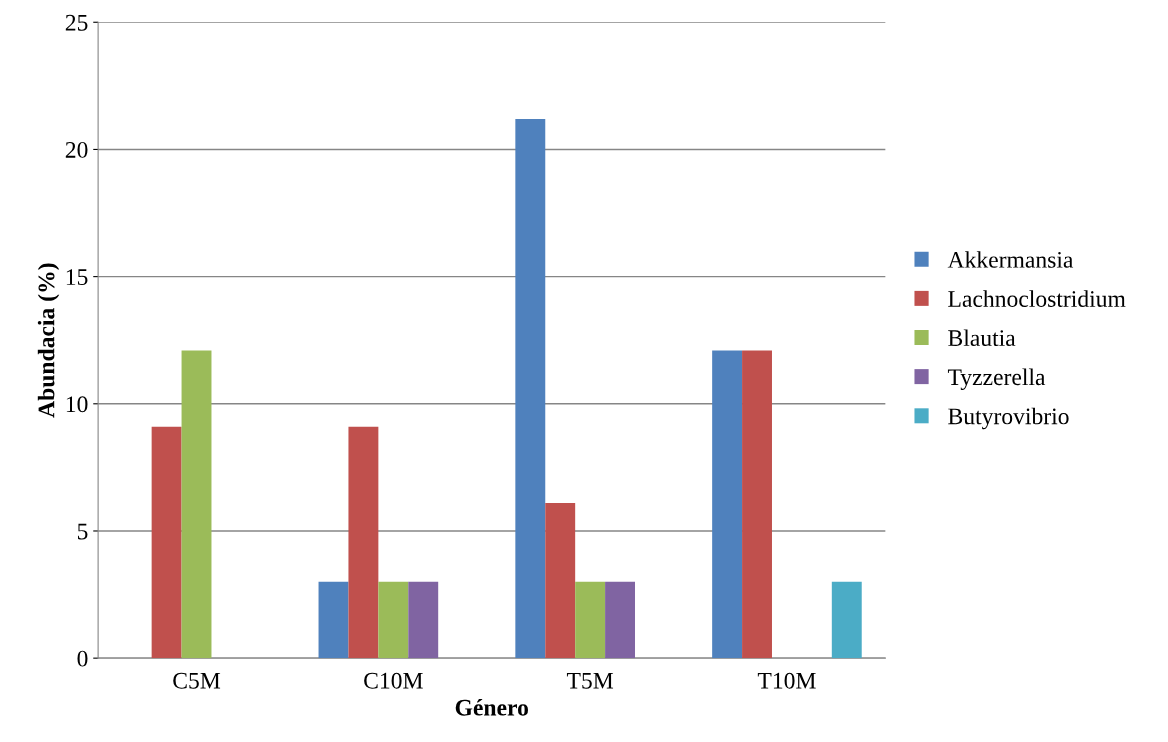 The width and height of the screenshot is (1168, 742). I want to click on legend-label: Blautia, so click(982, 338).